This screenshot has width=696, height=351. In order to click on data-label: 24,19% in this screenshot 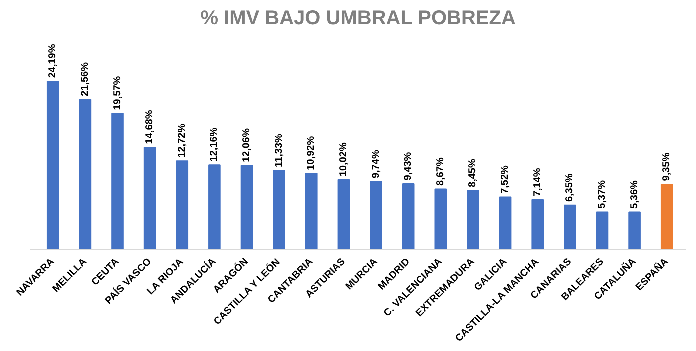, I will do `click(53, 61)`.